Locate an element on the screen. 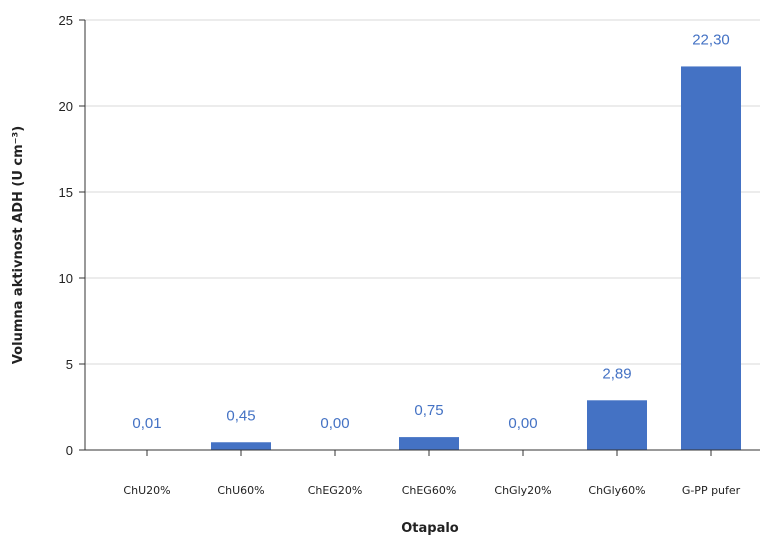 Image resolution: width=767 pixels, height=537 pixels. data-label: 22,30 is located at coordinates (711, 39).